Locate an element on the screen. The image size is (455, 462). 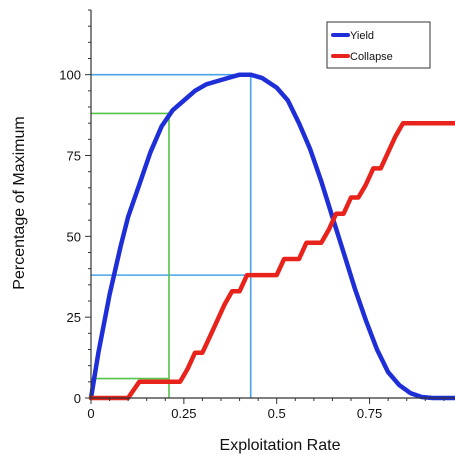
x-tick-label: 0.75 is located at coordinates (369, 413).